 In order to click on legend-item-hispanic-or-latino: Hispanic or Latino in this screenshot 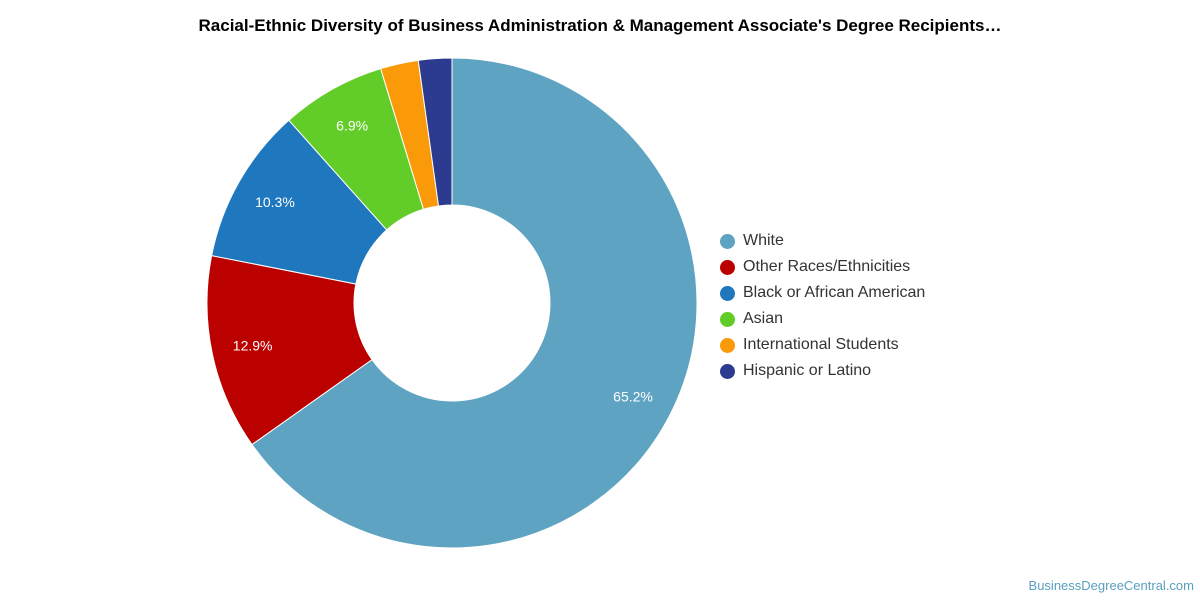, I will do `click(822, 371)`.